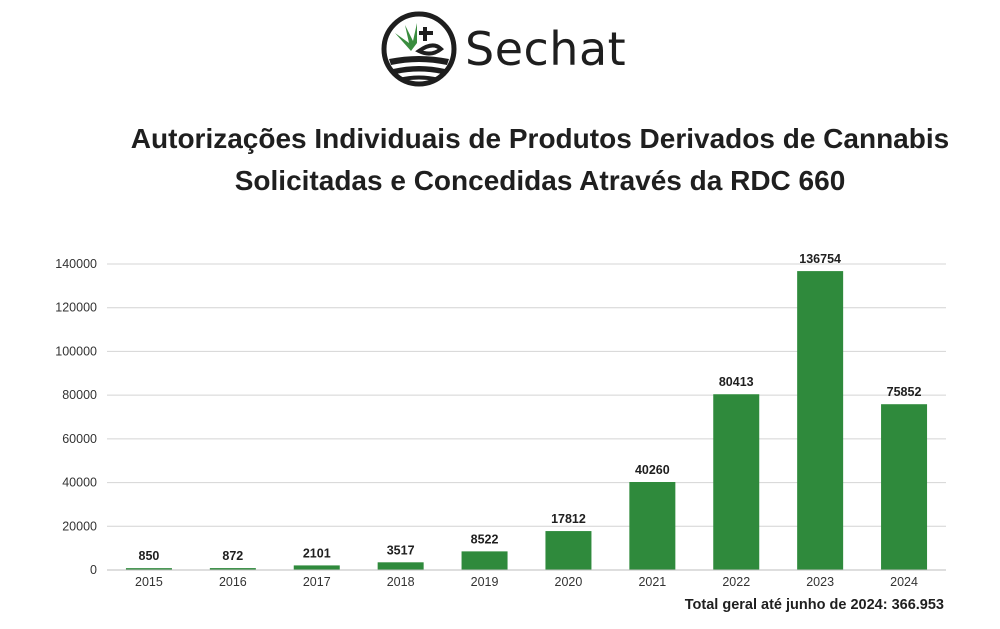 The height and width of the screenshot is (629, 1000). What do you see at coordinates (79, 439) in the screenshot?
I see `y-tick-label: 60000` at bounding box center [79, 439].